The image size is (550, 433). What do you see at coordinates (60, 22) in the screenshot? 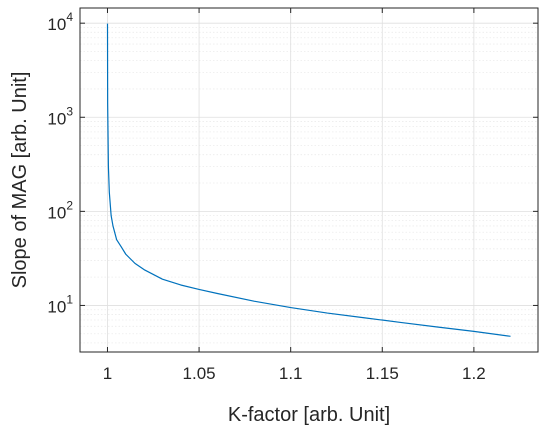
I see `y-tick-label: 10⁴` at bounding box center [60, 22].